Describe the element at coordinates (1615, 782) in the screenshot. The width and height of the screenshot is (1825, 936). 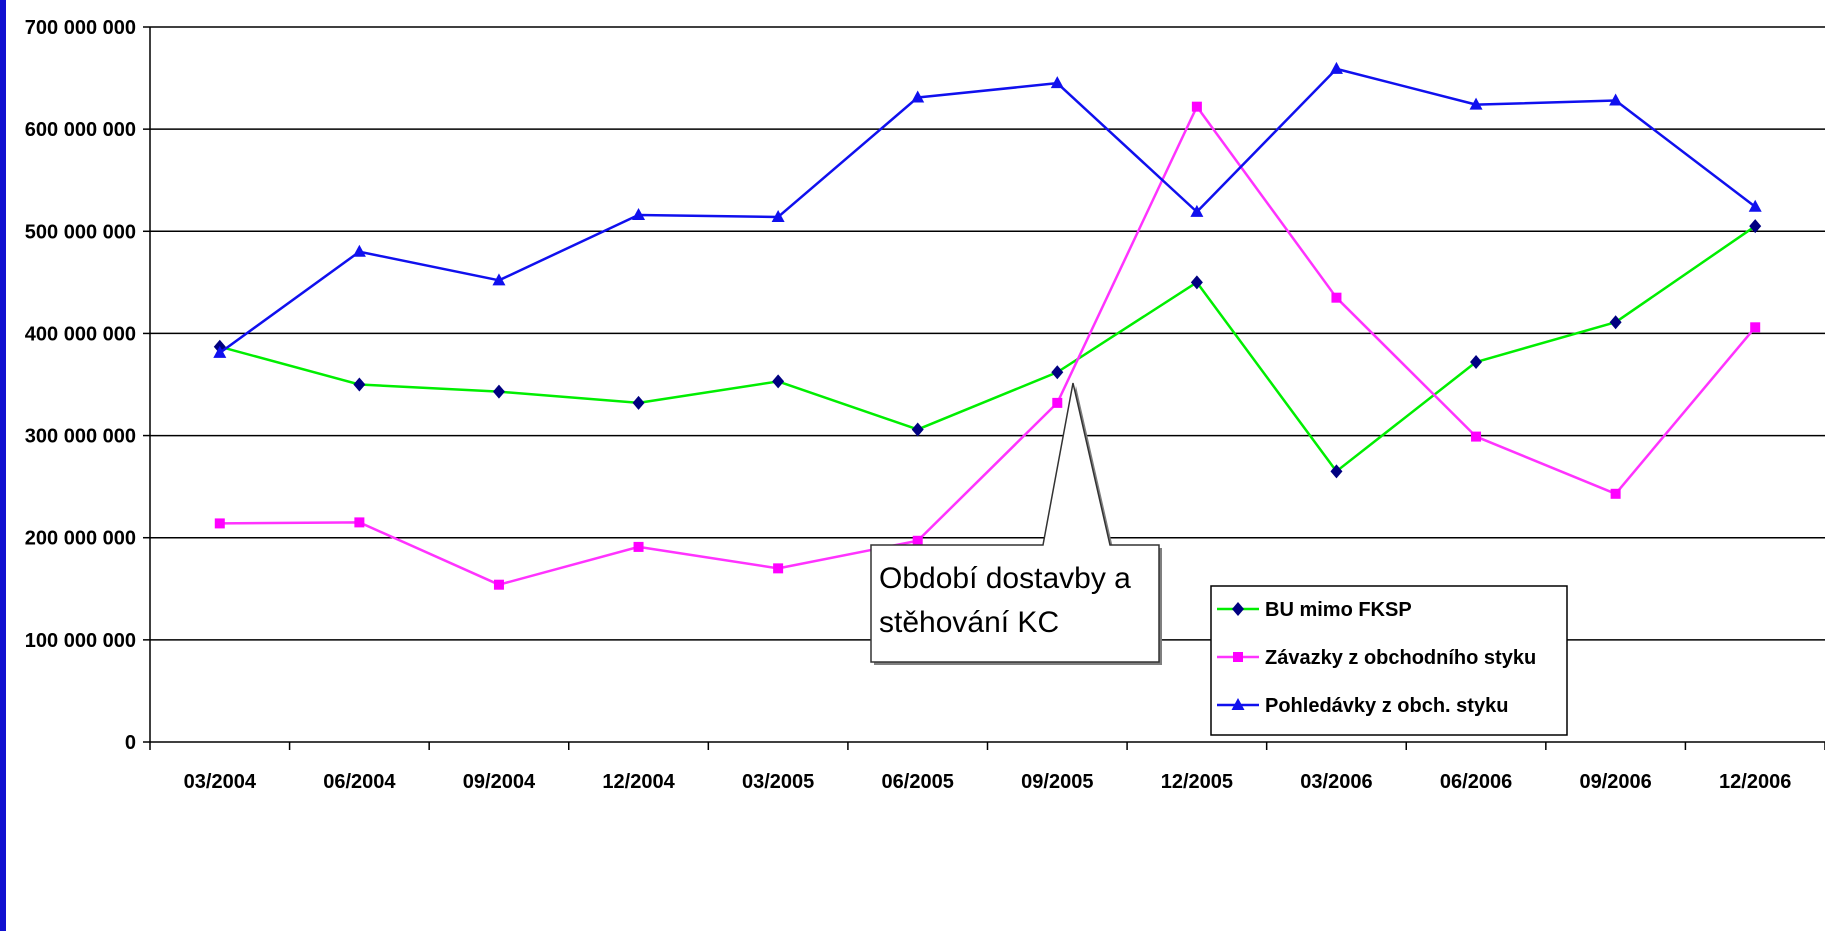
I see `x-tick-label: 09/2006` at that location.